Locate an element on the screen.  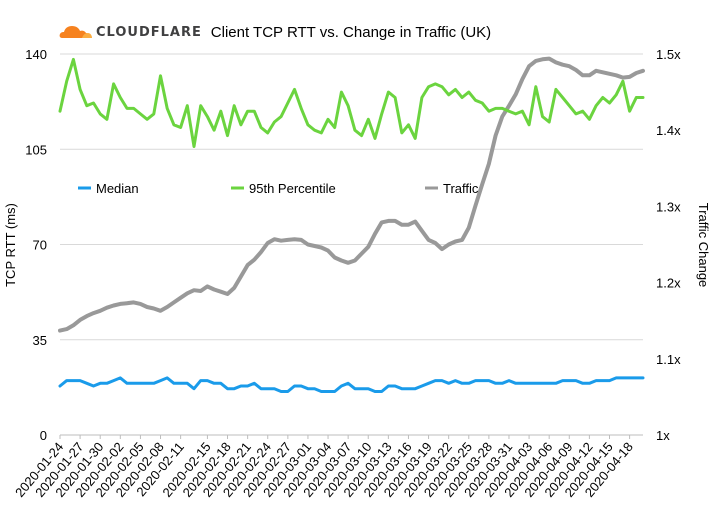
y-tick-label: 0 is located at coordinates (43, 435).